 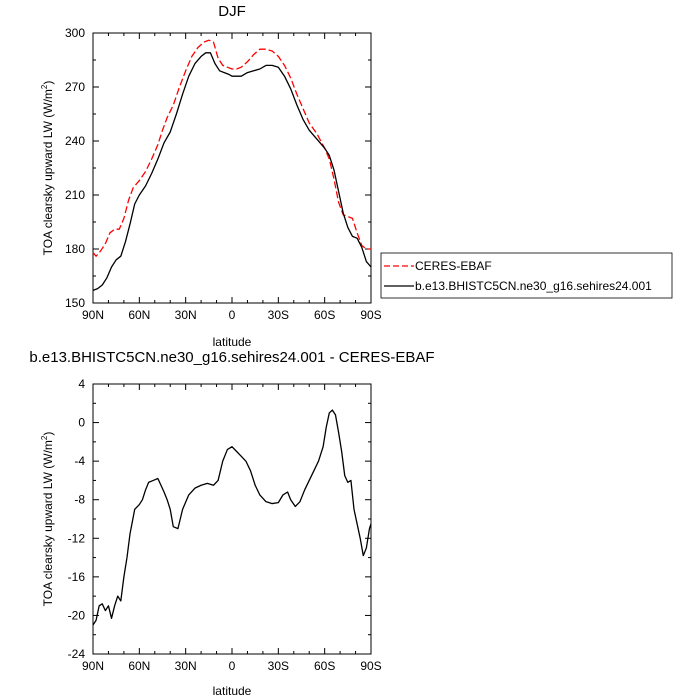 I want to click on chart-top-x-tick-labels: 90N 60N 30N 0 30S 60S 90S, so click(x=232, y=315).